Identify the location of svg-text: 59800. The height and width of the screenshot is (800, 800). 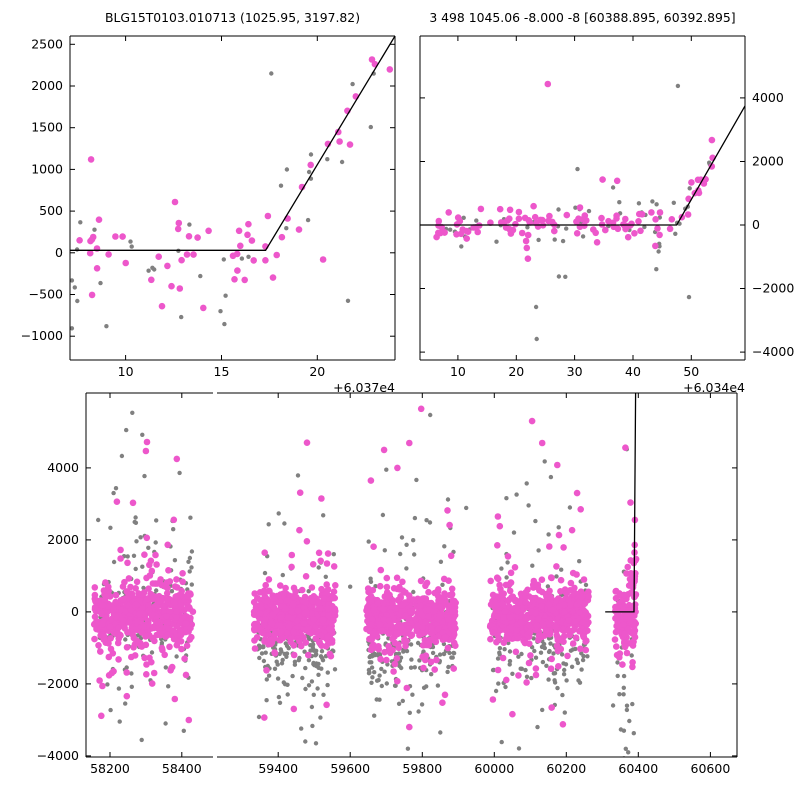
(422, 768).